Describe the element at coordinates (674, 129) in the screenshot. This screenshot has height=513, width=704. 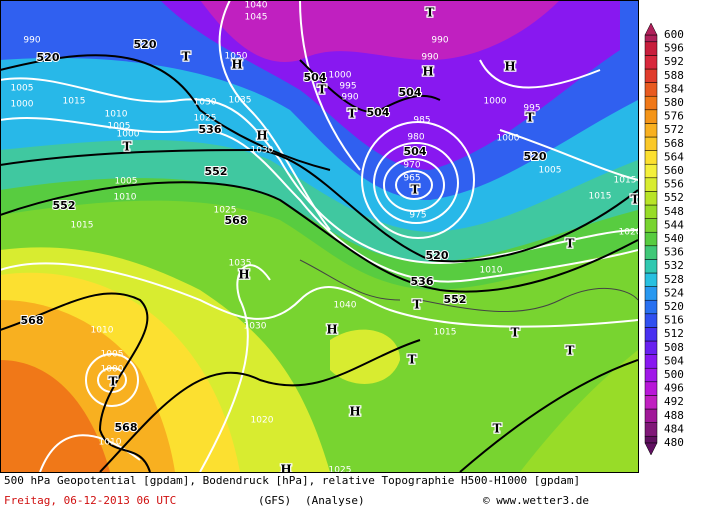
I see `legend-label: 572` at that location.